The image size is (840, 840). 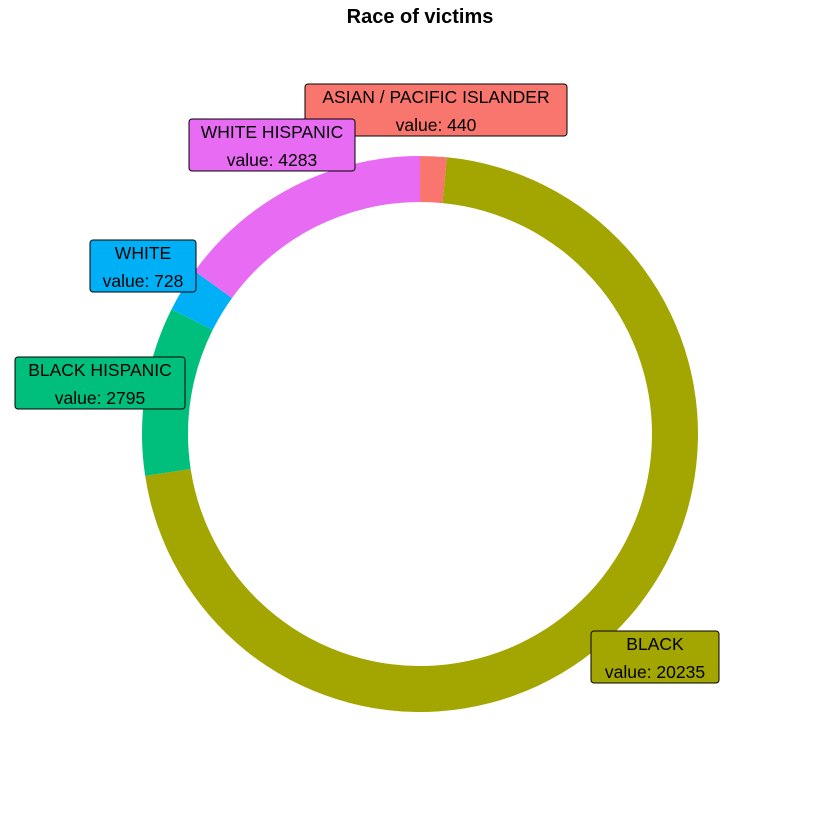 What do you see at coordinates (420, 17) in the screenshot?
I see `chart-title: Race of victims` at bounding box center [420, 17].